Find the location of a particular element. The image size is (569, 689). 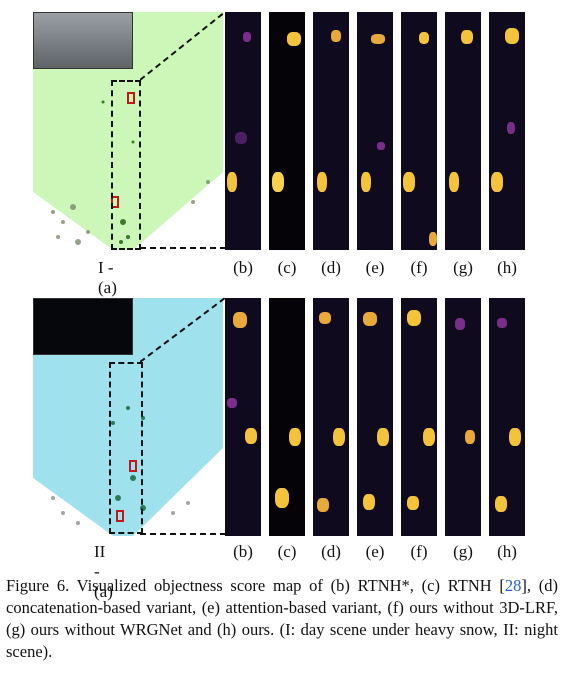

row-II-strip-d is located at coordinates (331, 417).